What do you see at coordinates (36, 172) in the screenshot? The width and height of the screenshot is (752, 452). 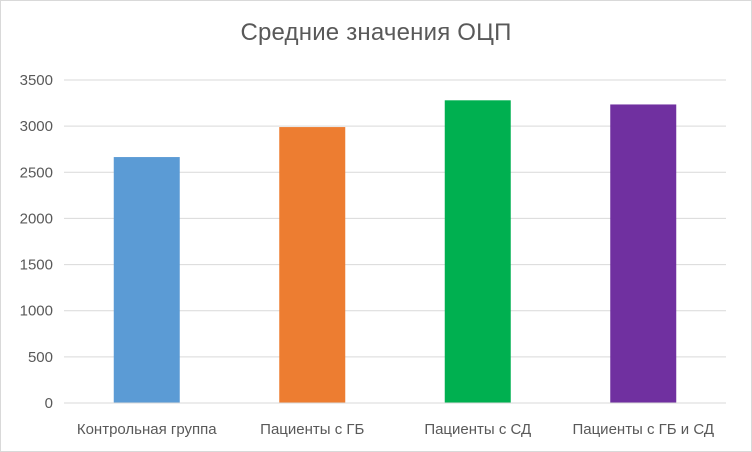 I see `y-tick-label: 2500` at bounding box center [36, 172].